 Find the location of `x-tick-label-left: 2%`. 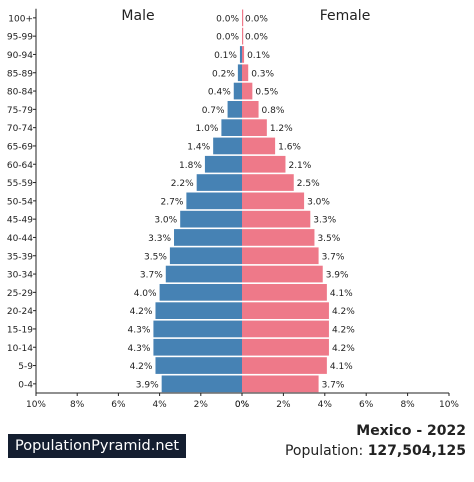

x-tick-label-left: 2% is located at coordinates (201, 405).